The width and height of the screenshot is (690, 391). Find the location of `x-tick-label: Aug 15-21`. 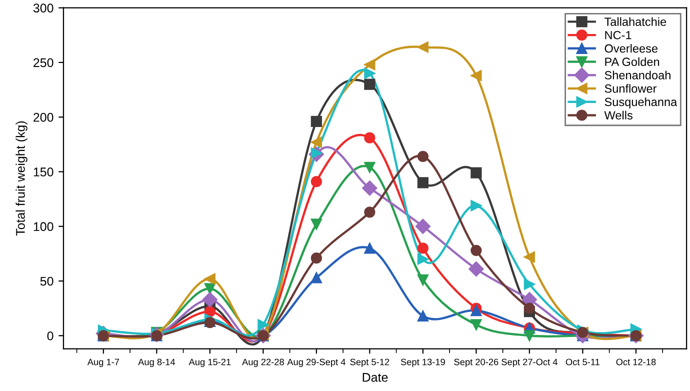

x-tick-label: Aug 15-21 is located at coordinates (209, 363).